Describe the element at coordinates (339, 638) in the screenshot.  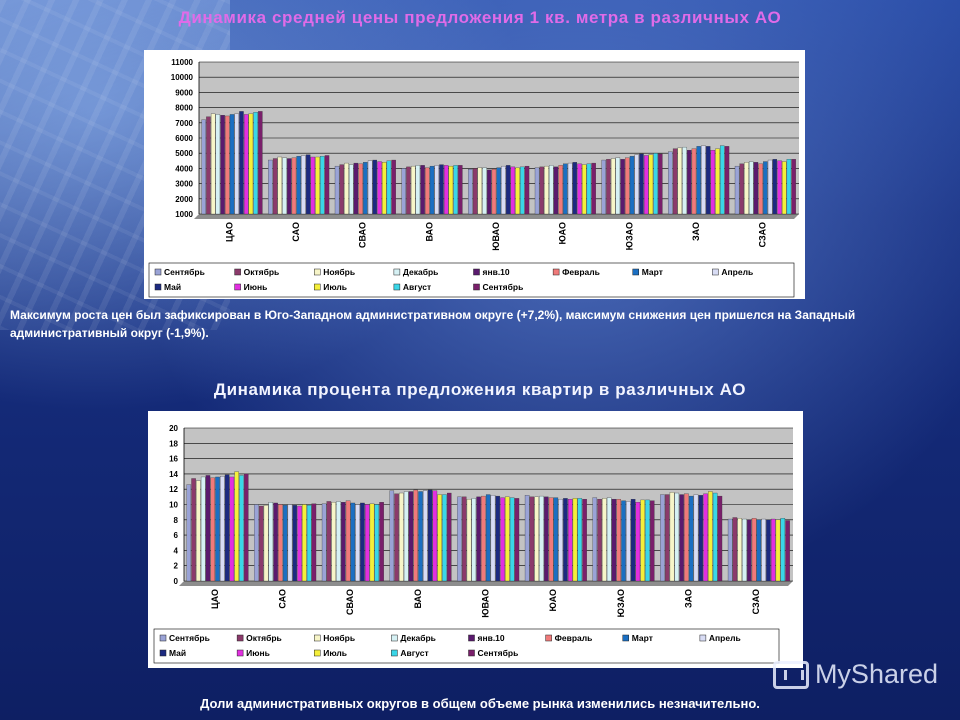
I see `legend-label: Ноябрь` at that location.